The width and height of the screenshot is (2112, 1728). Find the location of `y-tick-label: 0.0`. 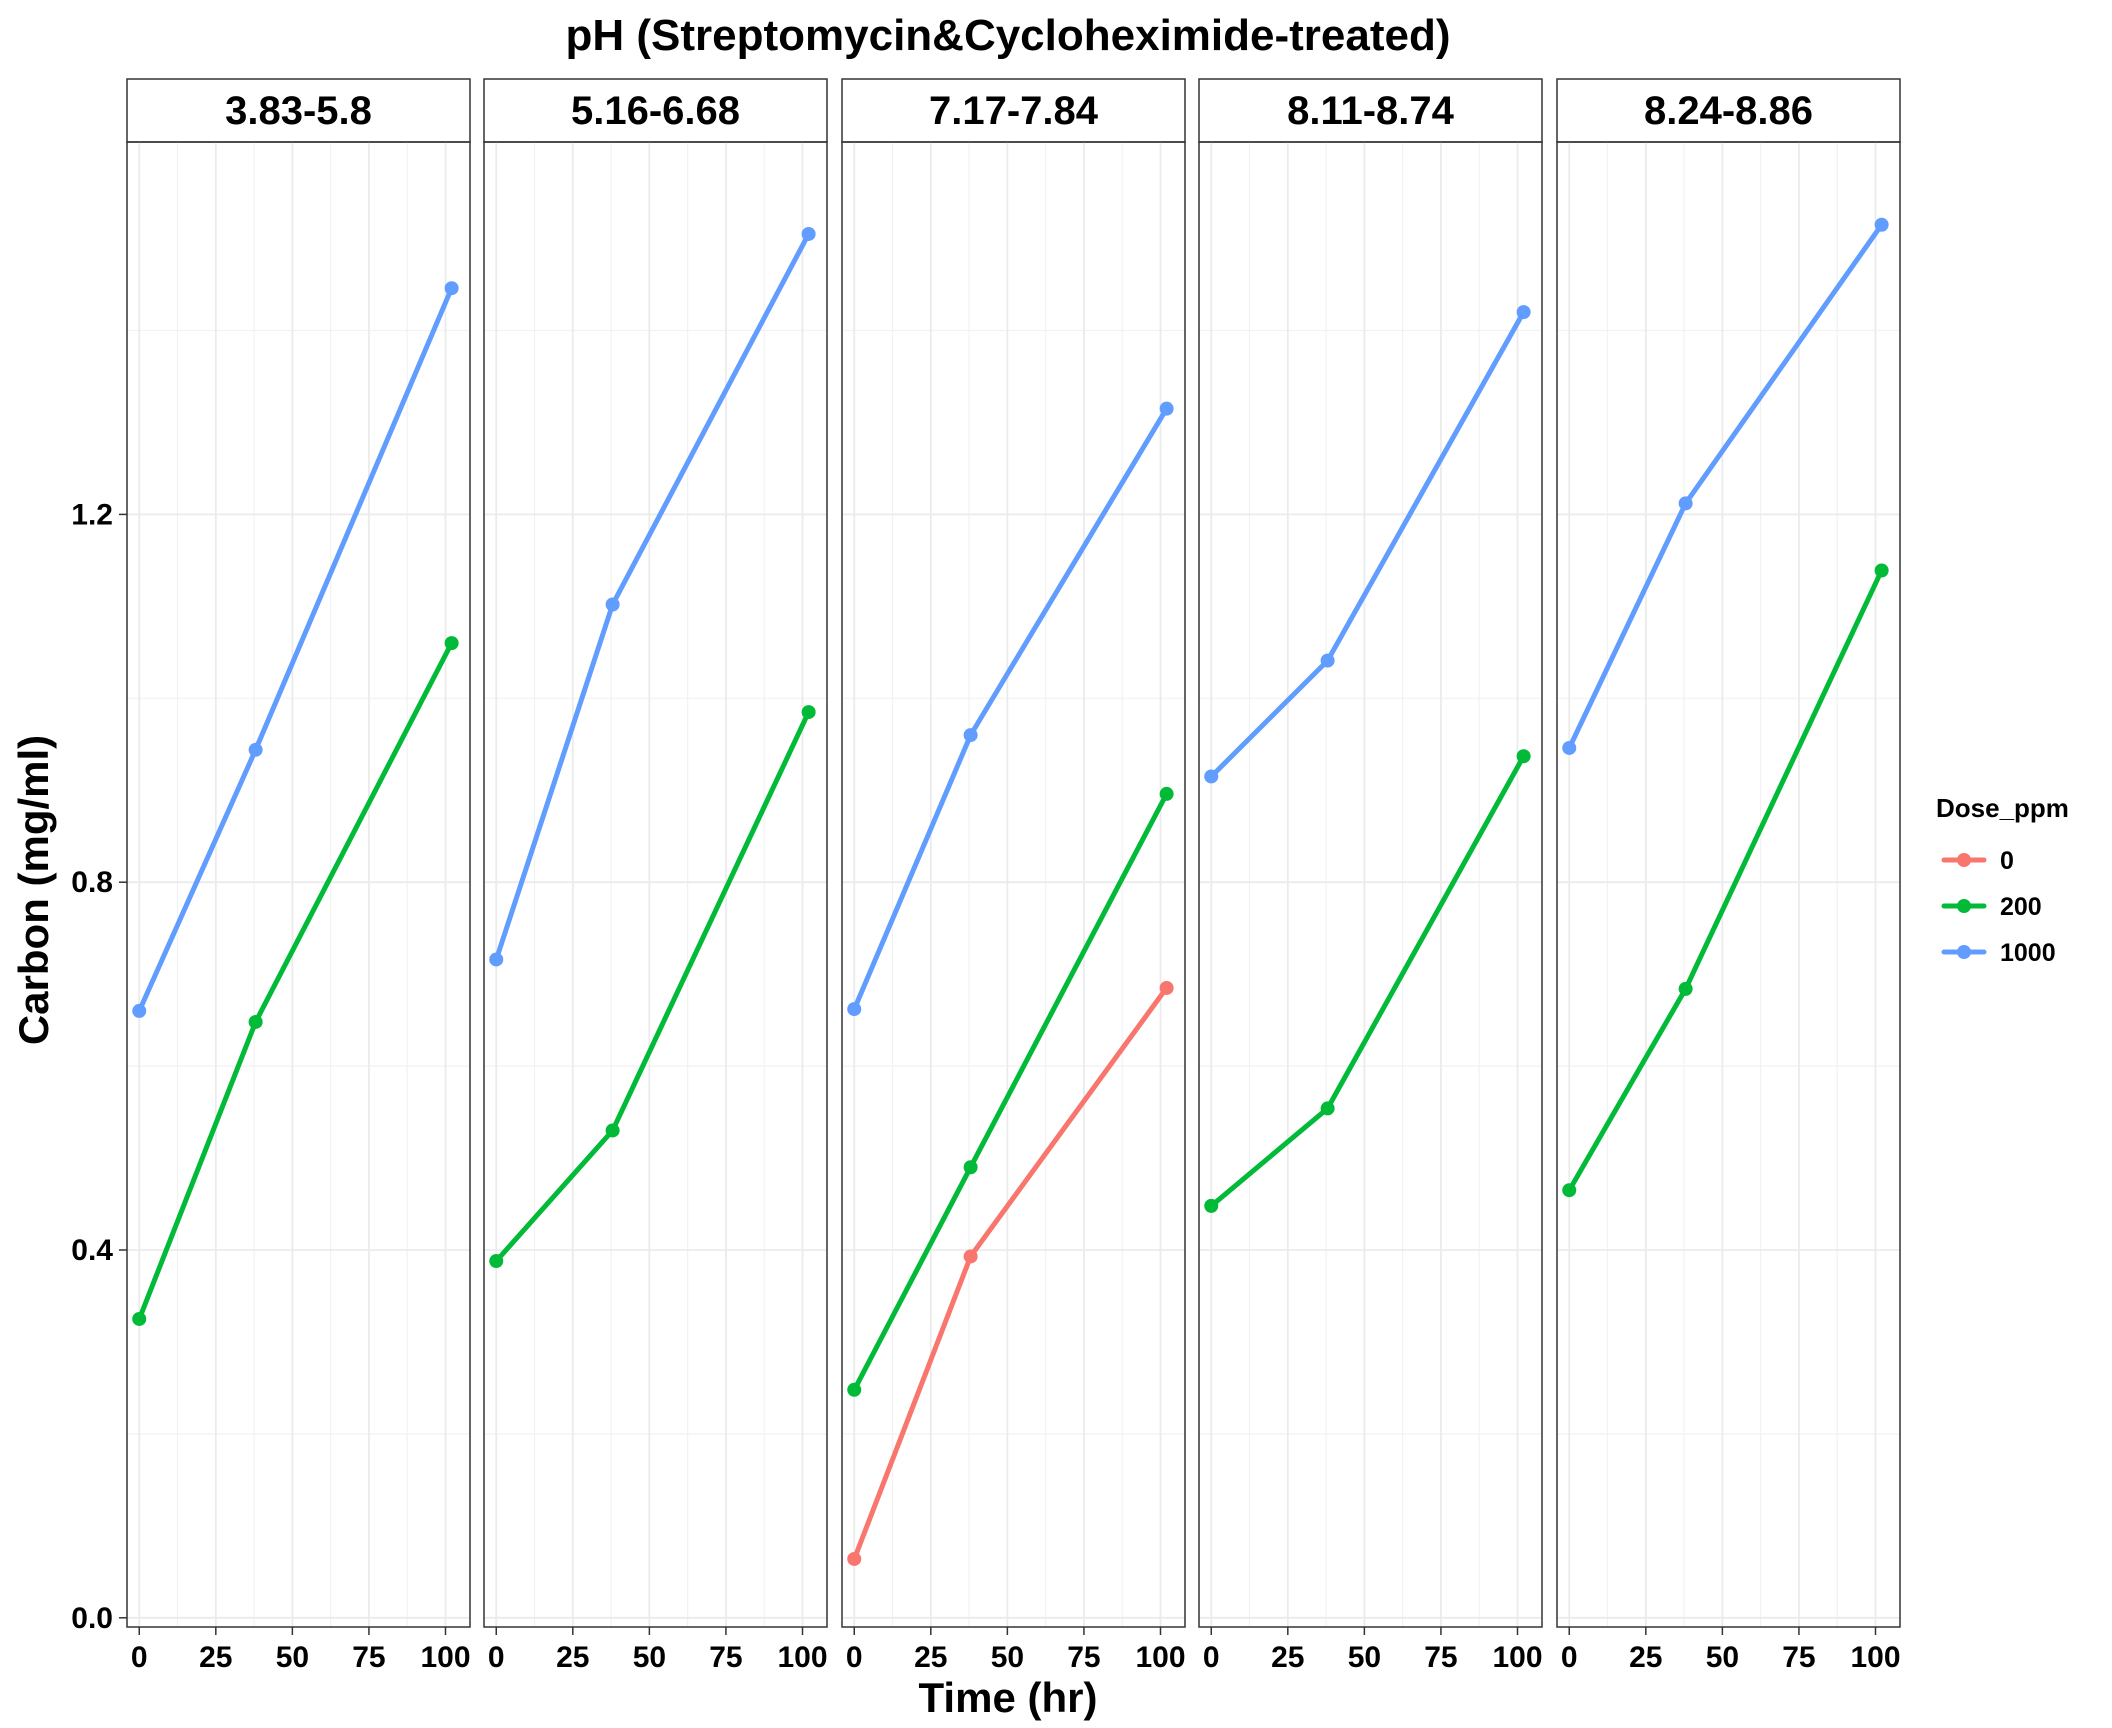

y-tick-label: 0.0 is located at coordinates (92, 1618).